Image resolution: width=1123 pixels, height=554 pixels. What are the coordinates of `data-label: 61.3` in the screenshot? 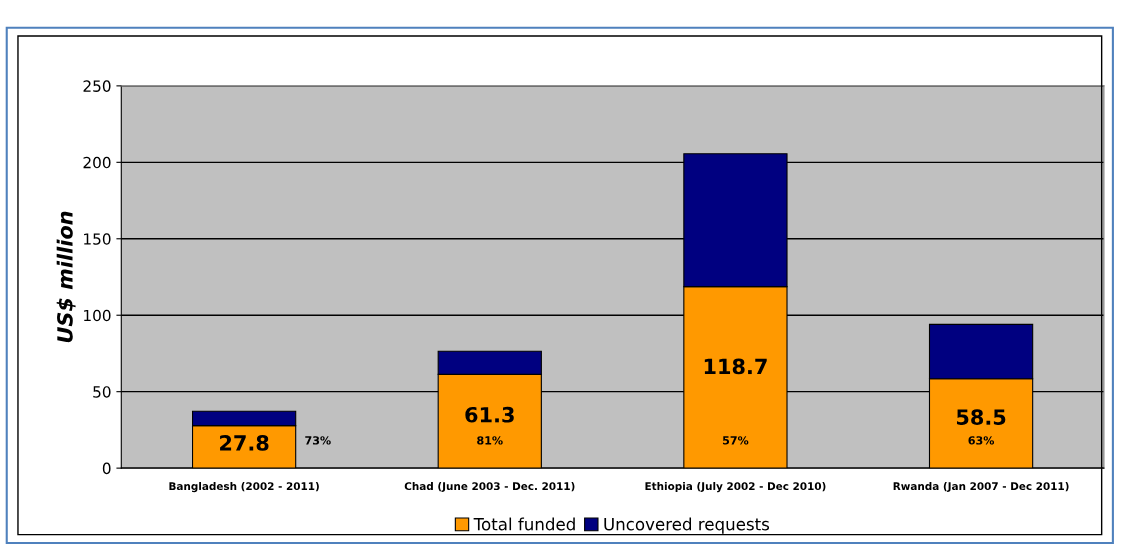 It's located at (489, 414).